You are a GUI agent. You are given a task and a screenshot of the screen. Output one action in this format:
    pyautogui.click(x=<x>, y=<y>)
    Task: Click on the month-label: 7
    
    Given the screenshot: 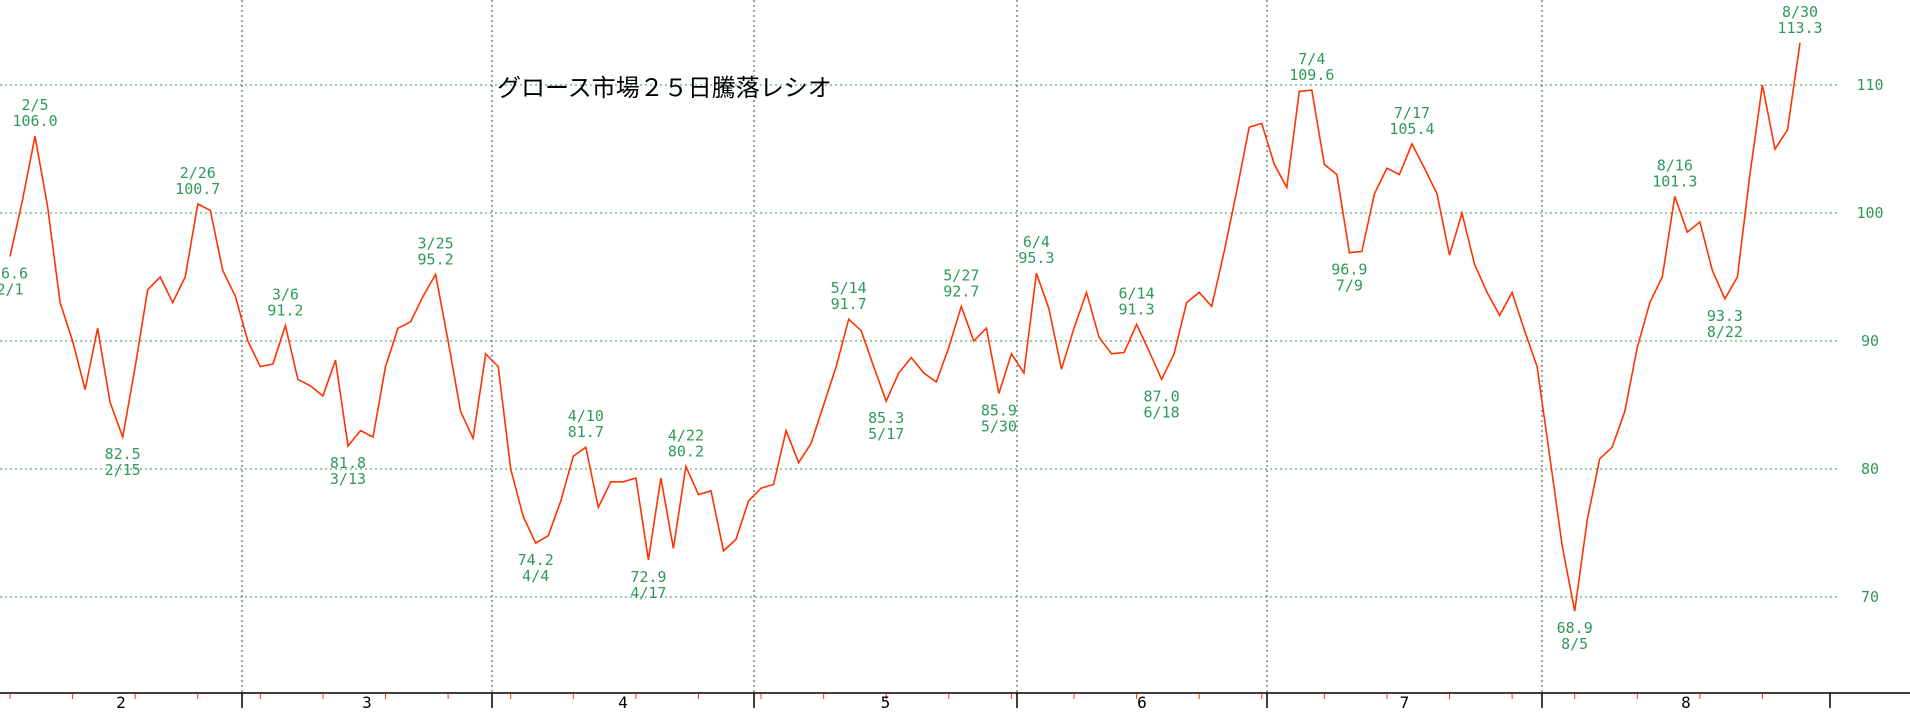 What is the action you would take?
    pyautogui.click(x=1405, y=702)
    